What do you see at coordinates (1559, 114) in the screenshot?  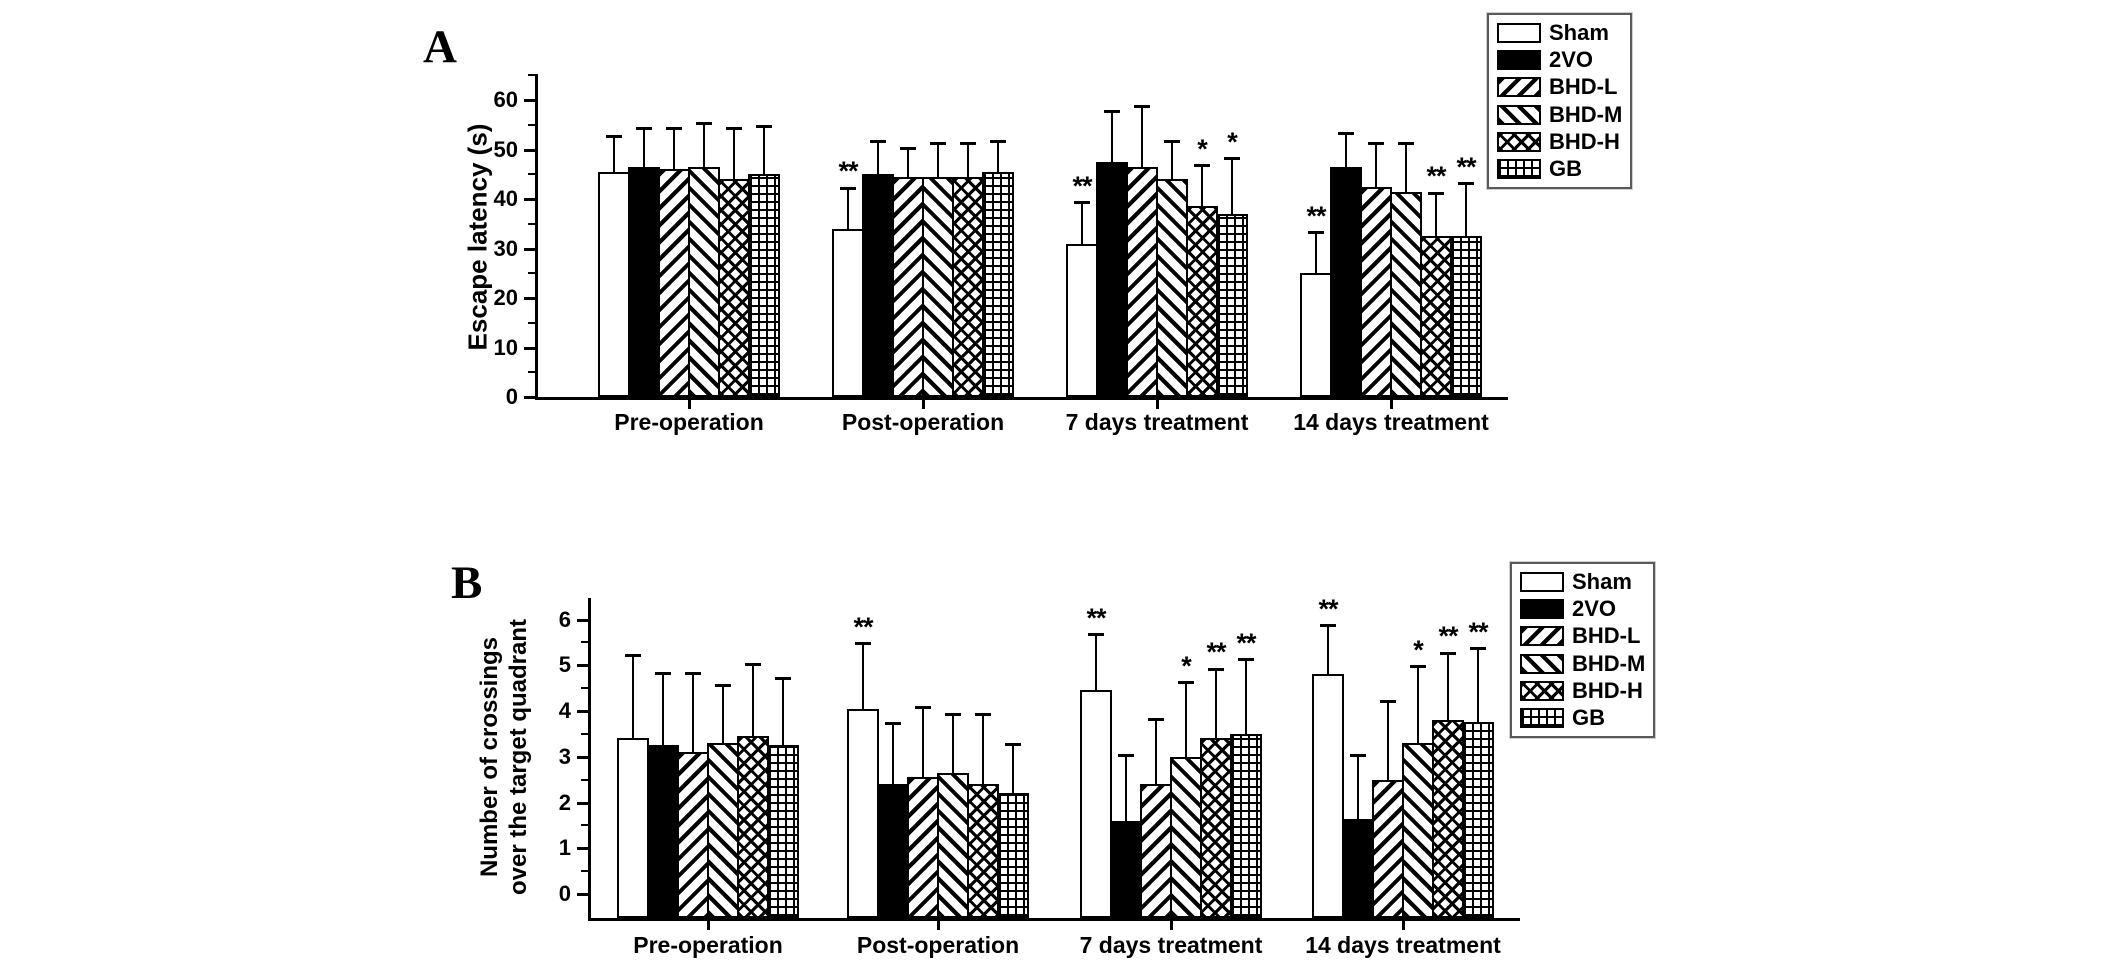 I see `legend-item-bhd-m: BHD-M` at bounding box center [1559, 114].